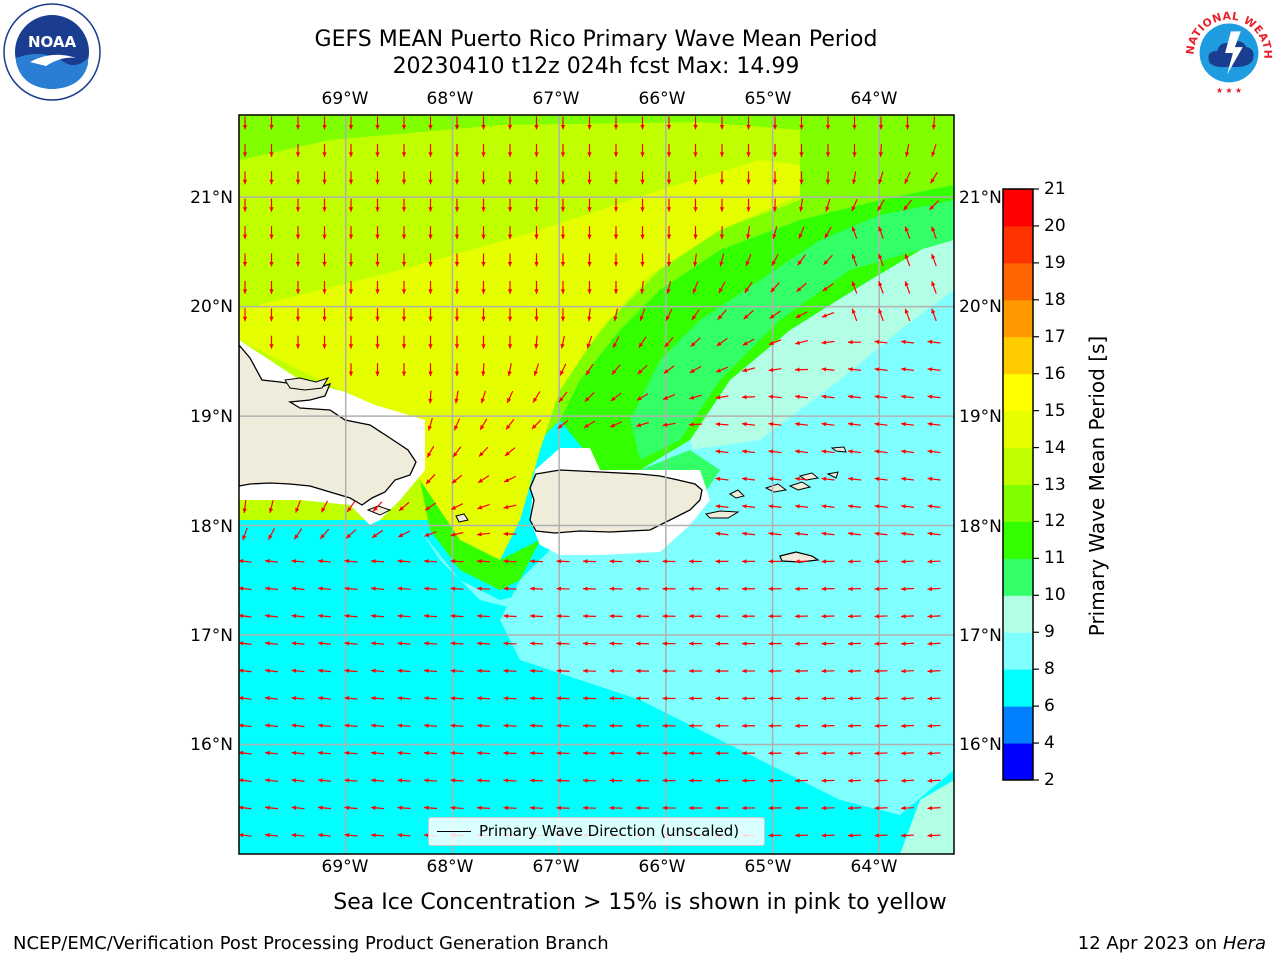  Describe the element at coordinates (1055, 410) in the screenshot. I see `colorbar-tick-label: 15` at that location.